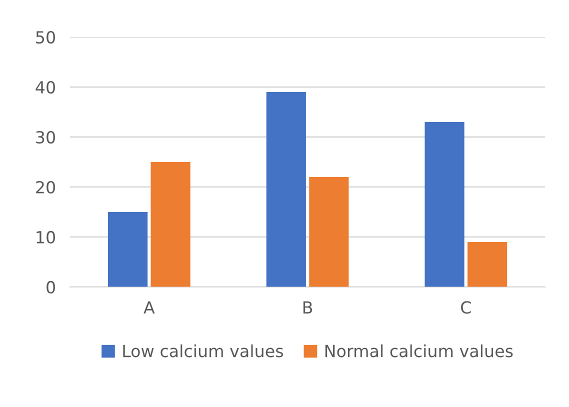 This screenshot has height=407, width=569. What do you see at coordinates (50, 287) in the screenshot?
I see `y-tick-label: 0` at bounding box center [50, 287].